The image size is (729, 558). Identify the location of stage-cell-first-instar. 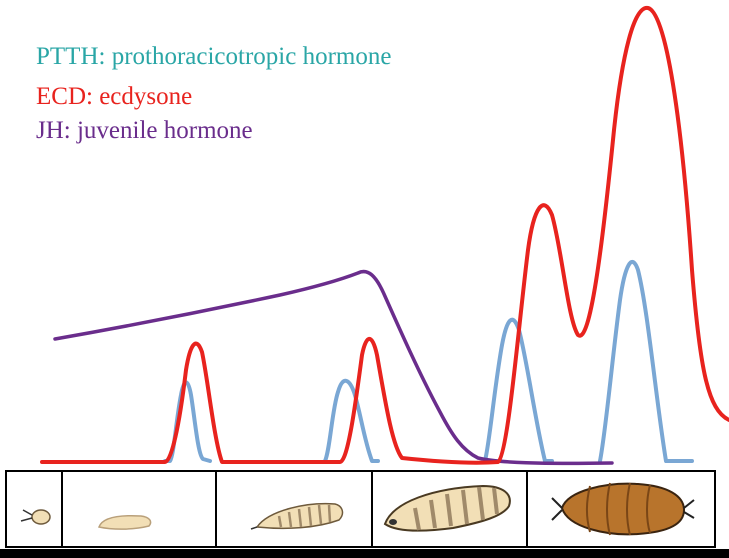
(140, 509).